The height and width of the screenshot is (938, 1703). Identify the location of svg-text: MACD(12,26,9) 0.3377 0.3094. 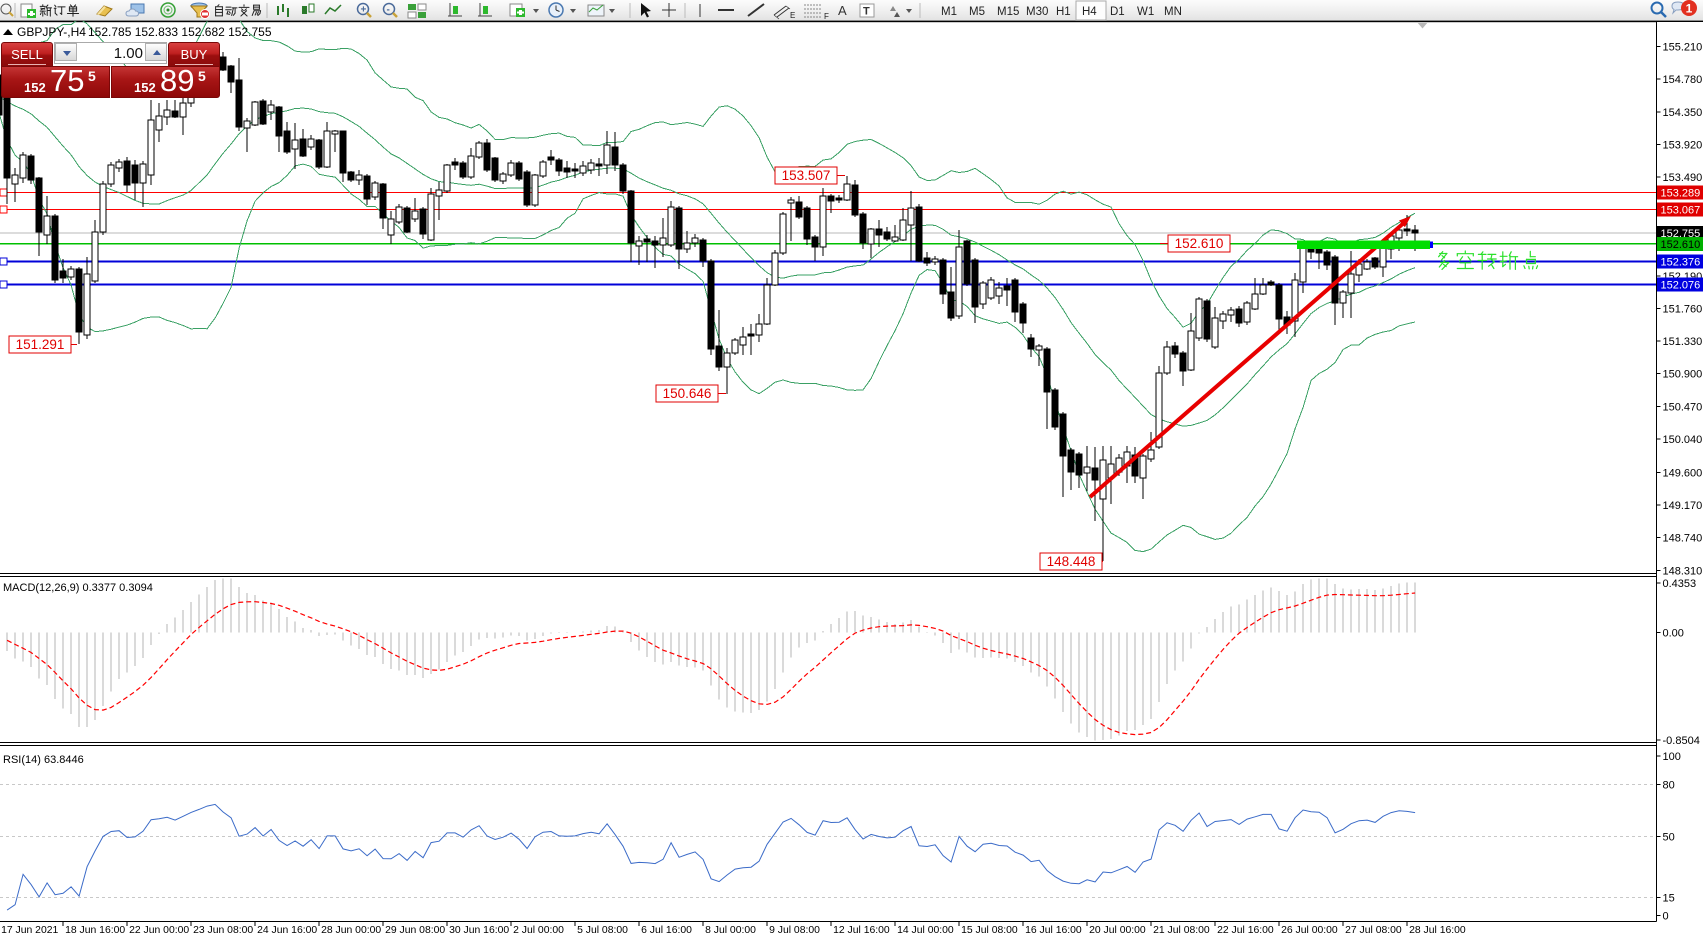
(78, 588).